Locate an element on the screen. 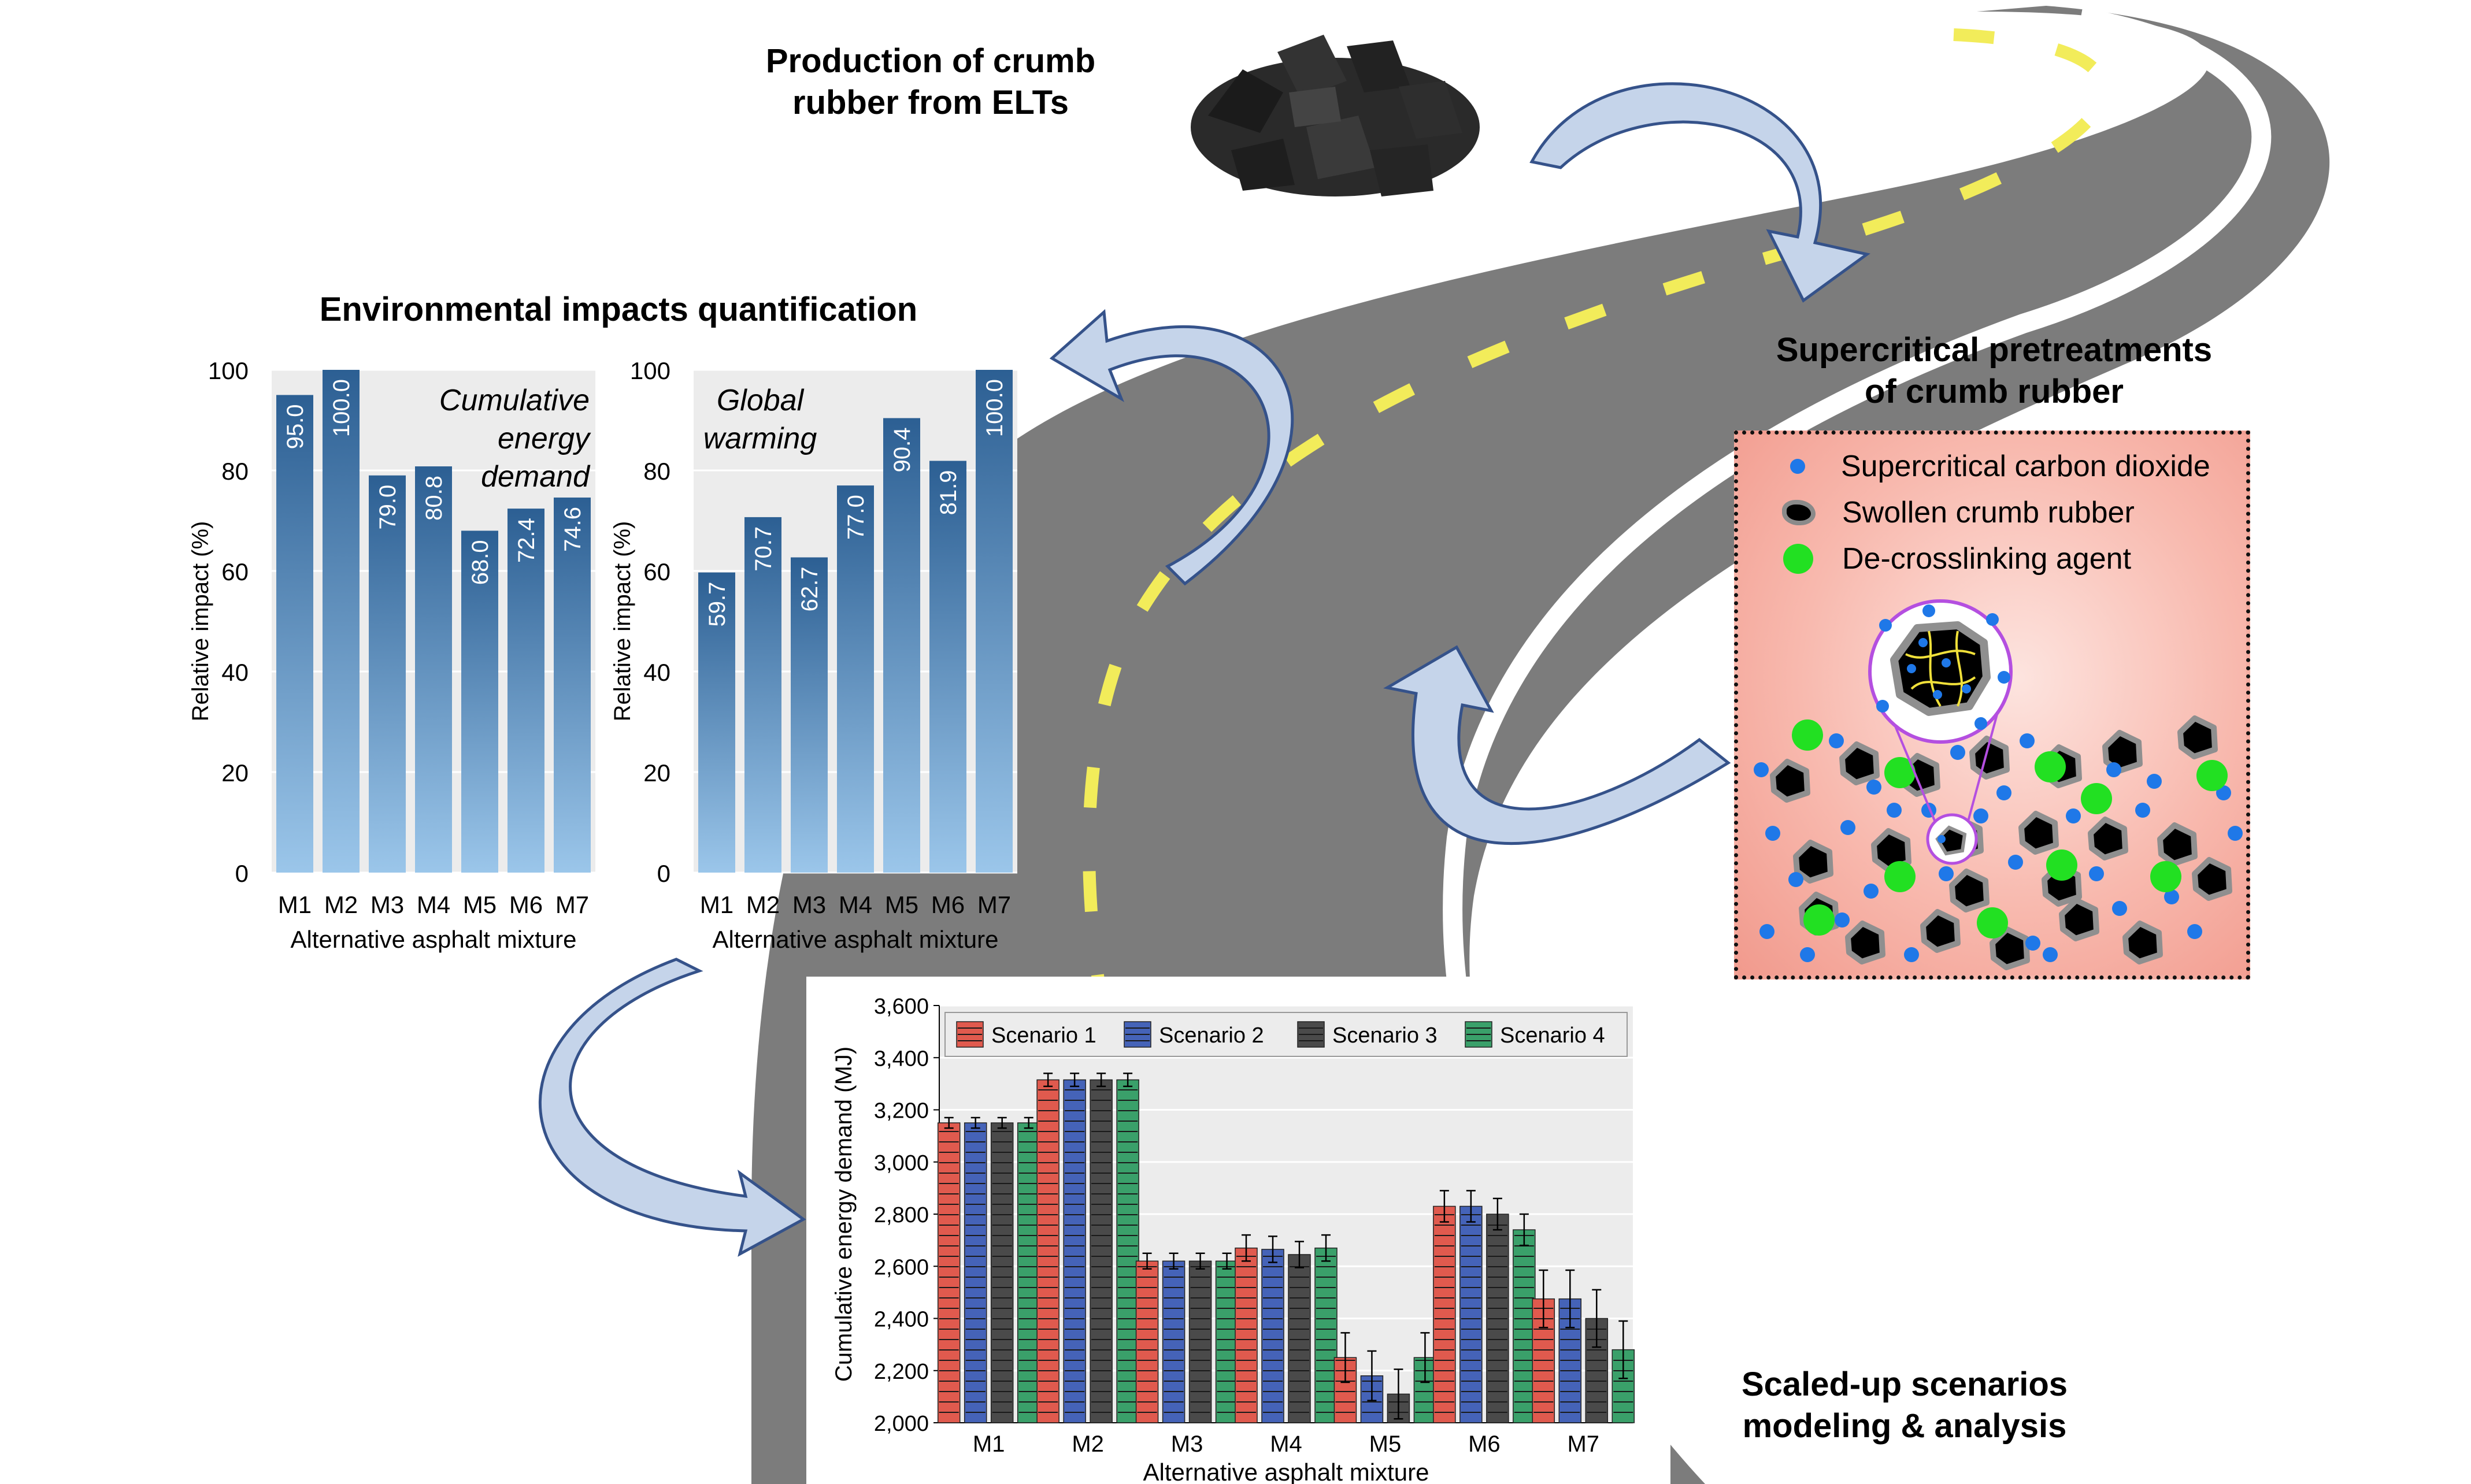 Image resolution: width=2471 pixels, height=1484 pixels. data-label: 74.6 is located at coordinates (573, 529).